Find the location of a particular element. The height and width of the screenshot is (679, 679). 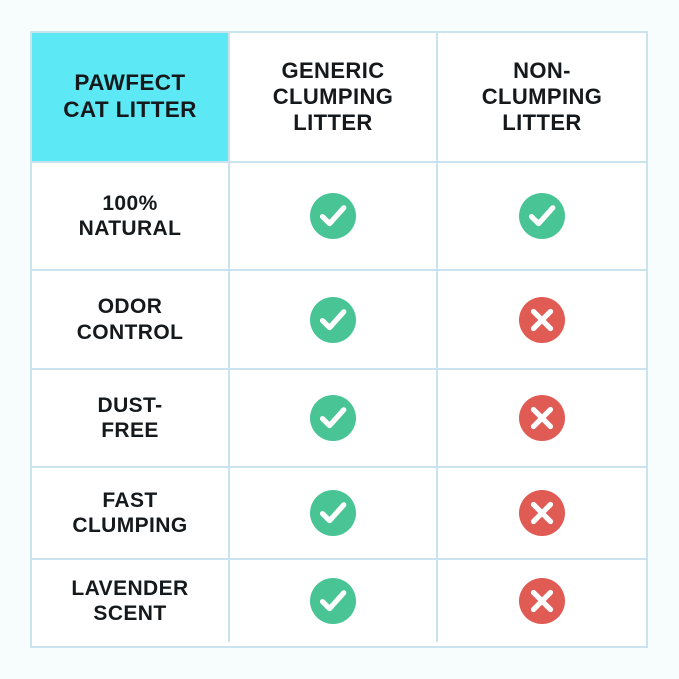

column-header-label: NON- CLUMPING LITTER is located at coordinates (542, 96).